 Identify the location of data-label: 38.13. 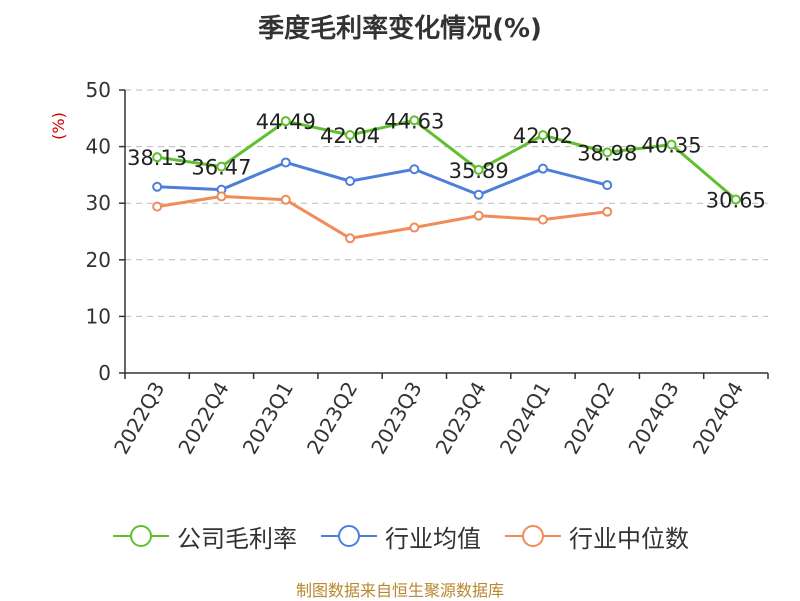
(157, 158).